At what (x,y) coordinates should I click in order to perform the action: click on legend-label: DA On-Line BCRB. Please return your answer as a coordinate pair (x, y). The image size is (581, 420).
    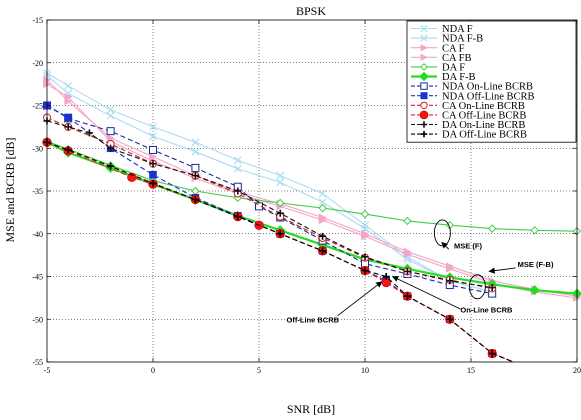
    Looking at the image, I should click on (483, 125).